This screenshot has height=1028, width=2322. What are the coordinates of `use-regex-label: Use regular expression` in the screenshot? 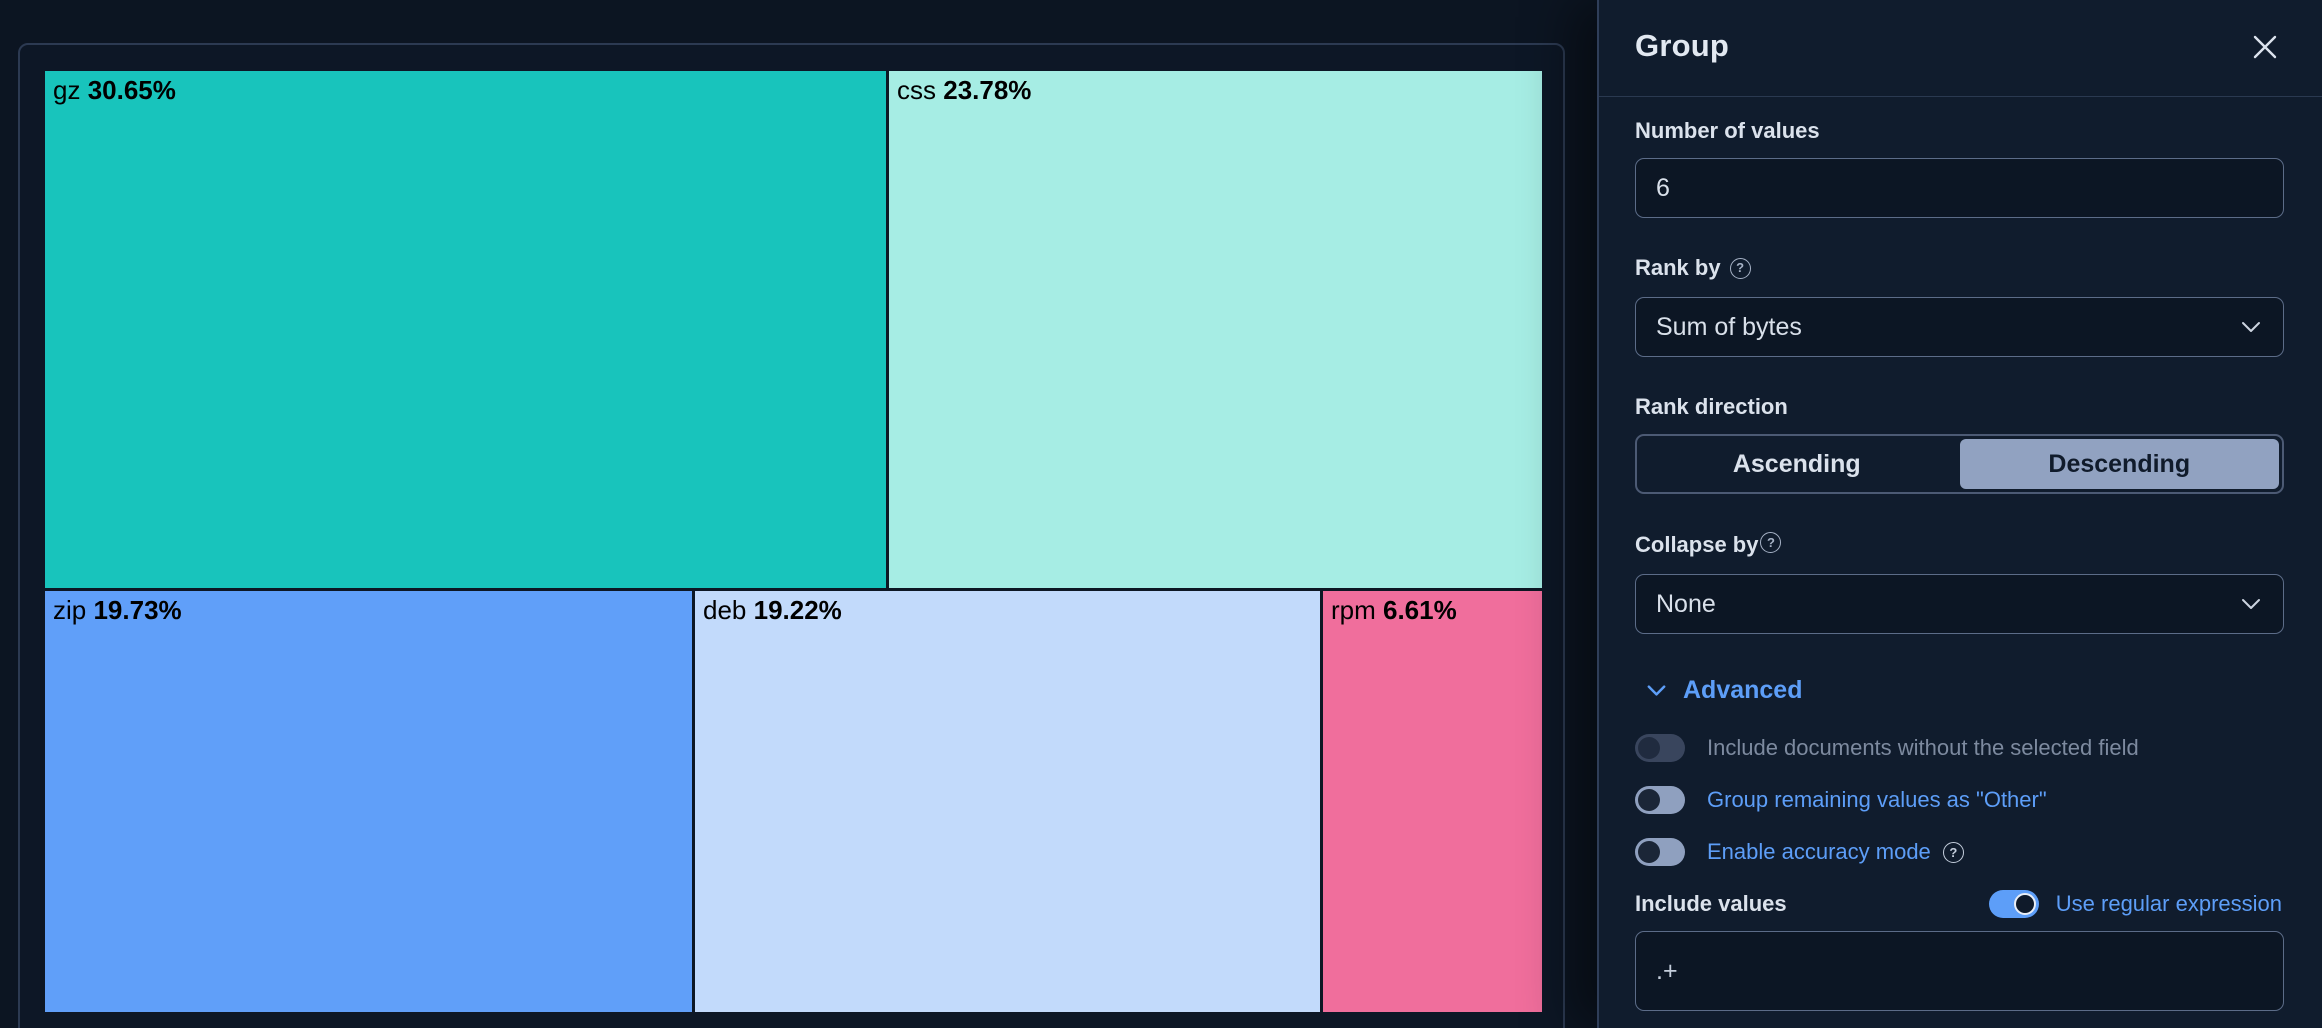 It's located at (2168, 903).